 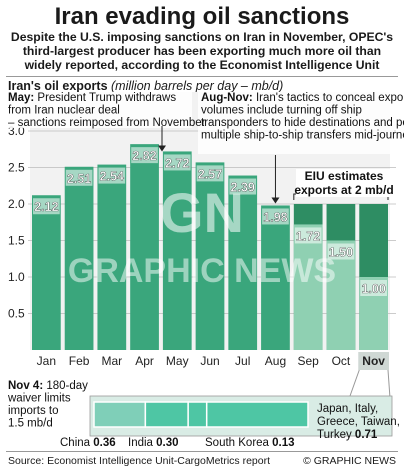 What do you see at coordinates (16, 277) in the screenshot?
I see `y-tick-label: 1.0` at bounding box center [16, 277].